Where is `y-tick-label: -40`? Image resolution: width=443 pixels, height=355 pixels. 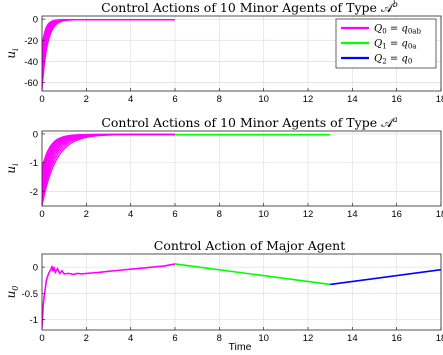 y-tick-label: -40 is located at coordinates (31, 62).